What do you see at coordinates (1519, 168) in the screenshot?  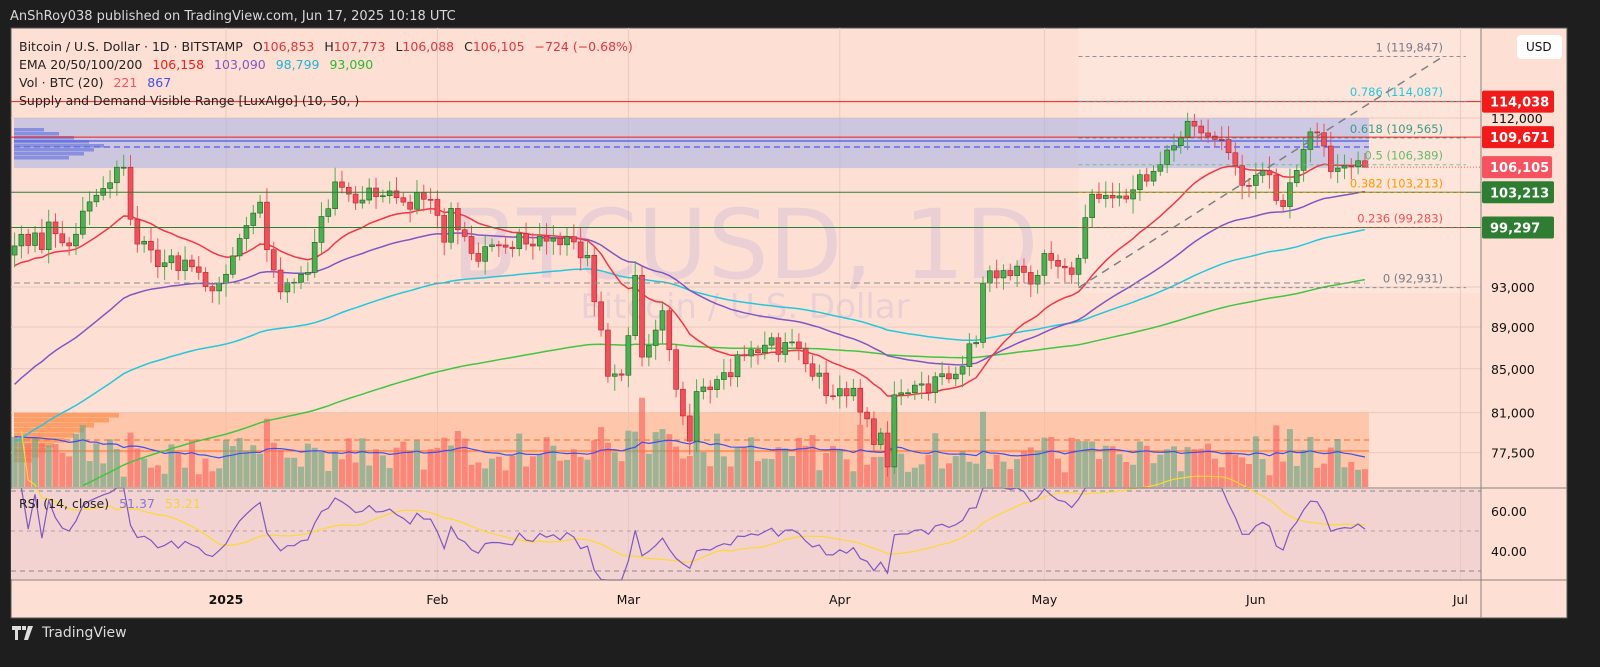 I see `price-tag-label: 106,105` at bounding box center [1519, 168].